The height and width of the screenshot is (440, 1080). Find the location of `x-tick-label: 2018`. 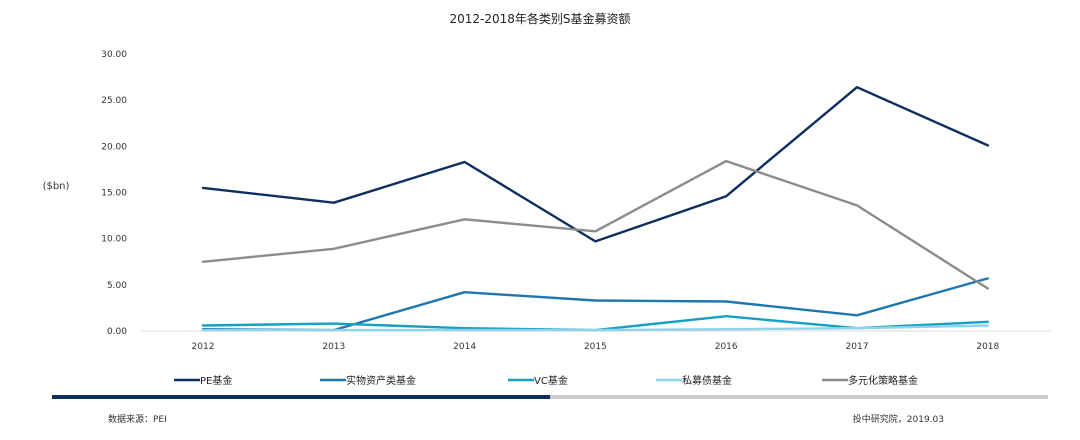

x-tick-label: 2018 is located at coordinates (987, 347).